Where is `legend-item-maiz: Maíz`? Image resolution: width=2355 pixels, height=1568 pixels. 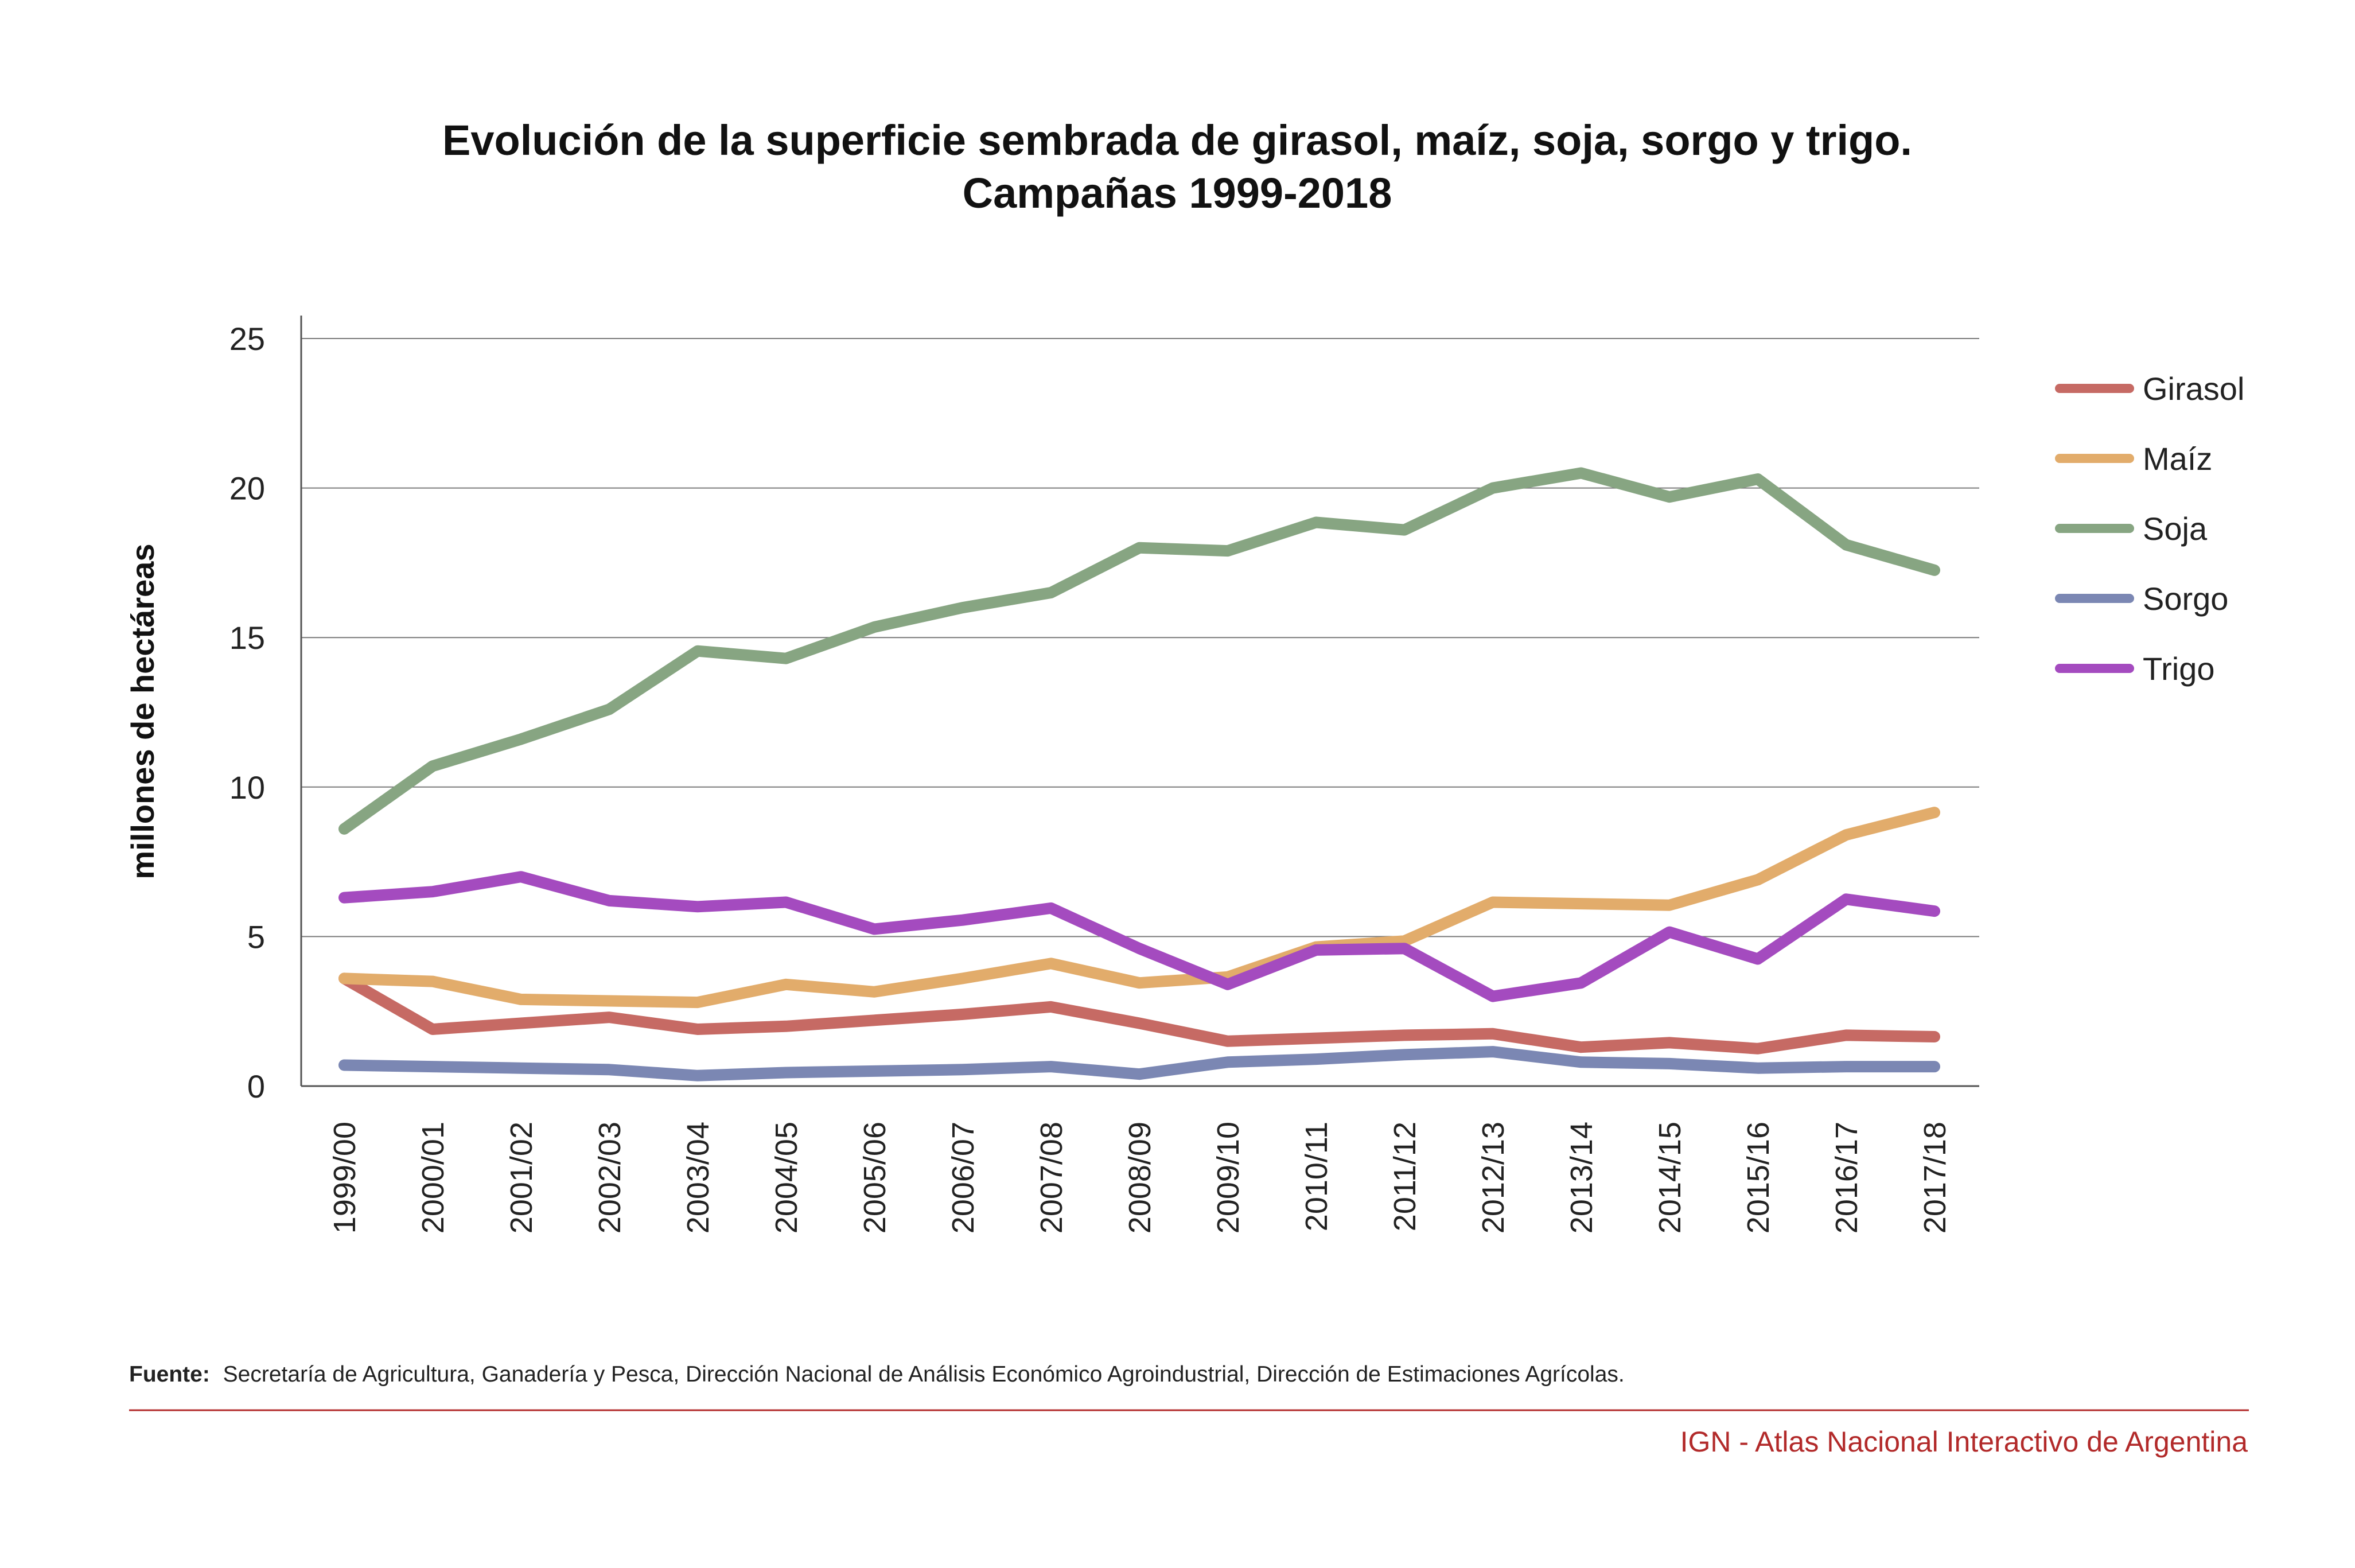 legend-item-maiz: Maíz is located at coordinates (2133, 459).